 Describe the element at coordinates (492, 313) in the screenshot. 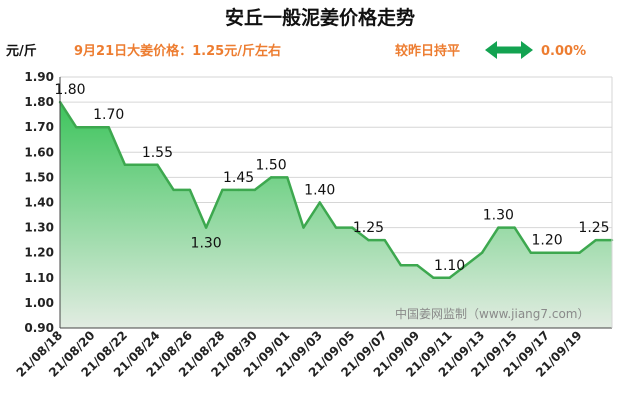

I see `watermark: 中国姜网监制（www.jiang7.com）` at that location.